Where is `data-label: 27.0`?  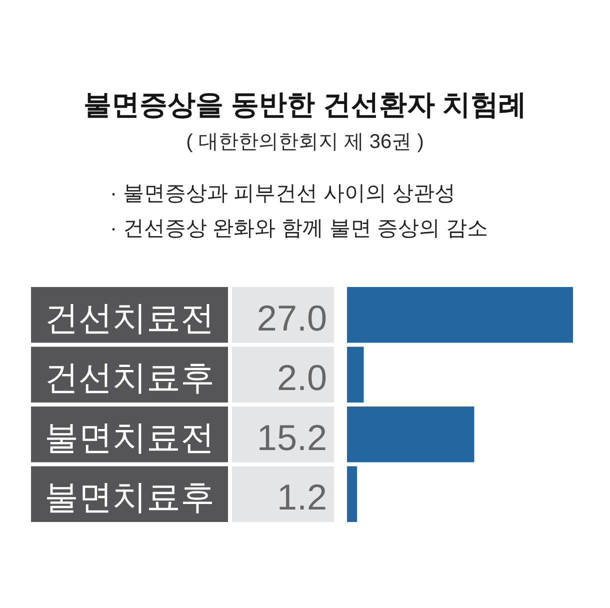 data-label: 27.0 is located at coordinates (291, 317).